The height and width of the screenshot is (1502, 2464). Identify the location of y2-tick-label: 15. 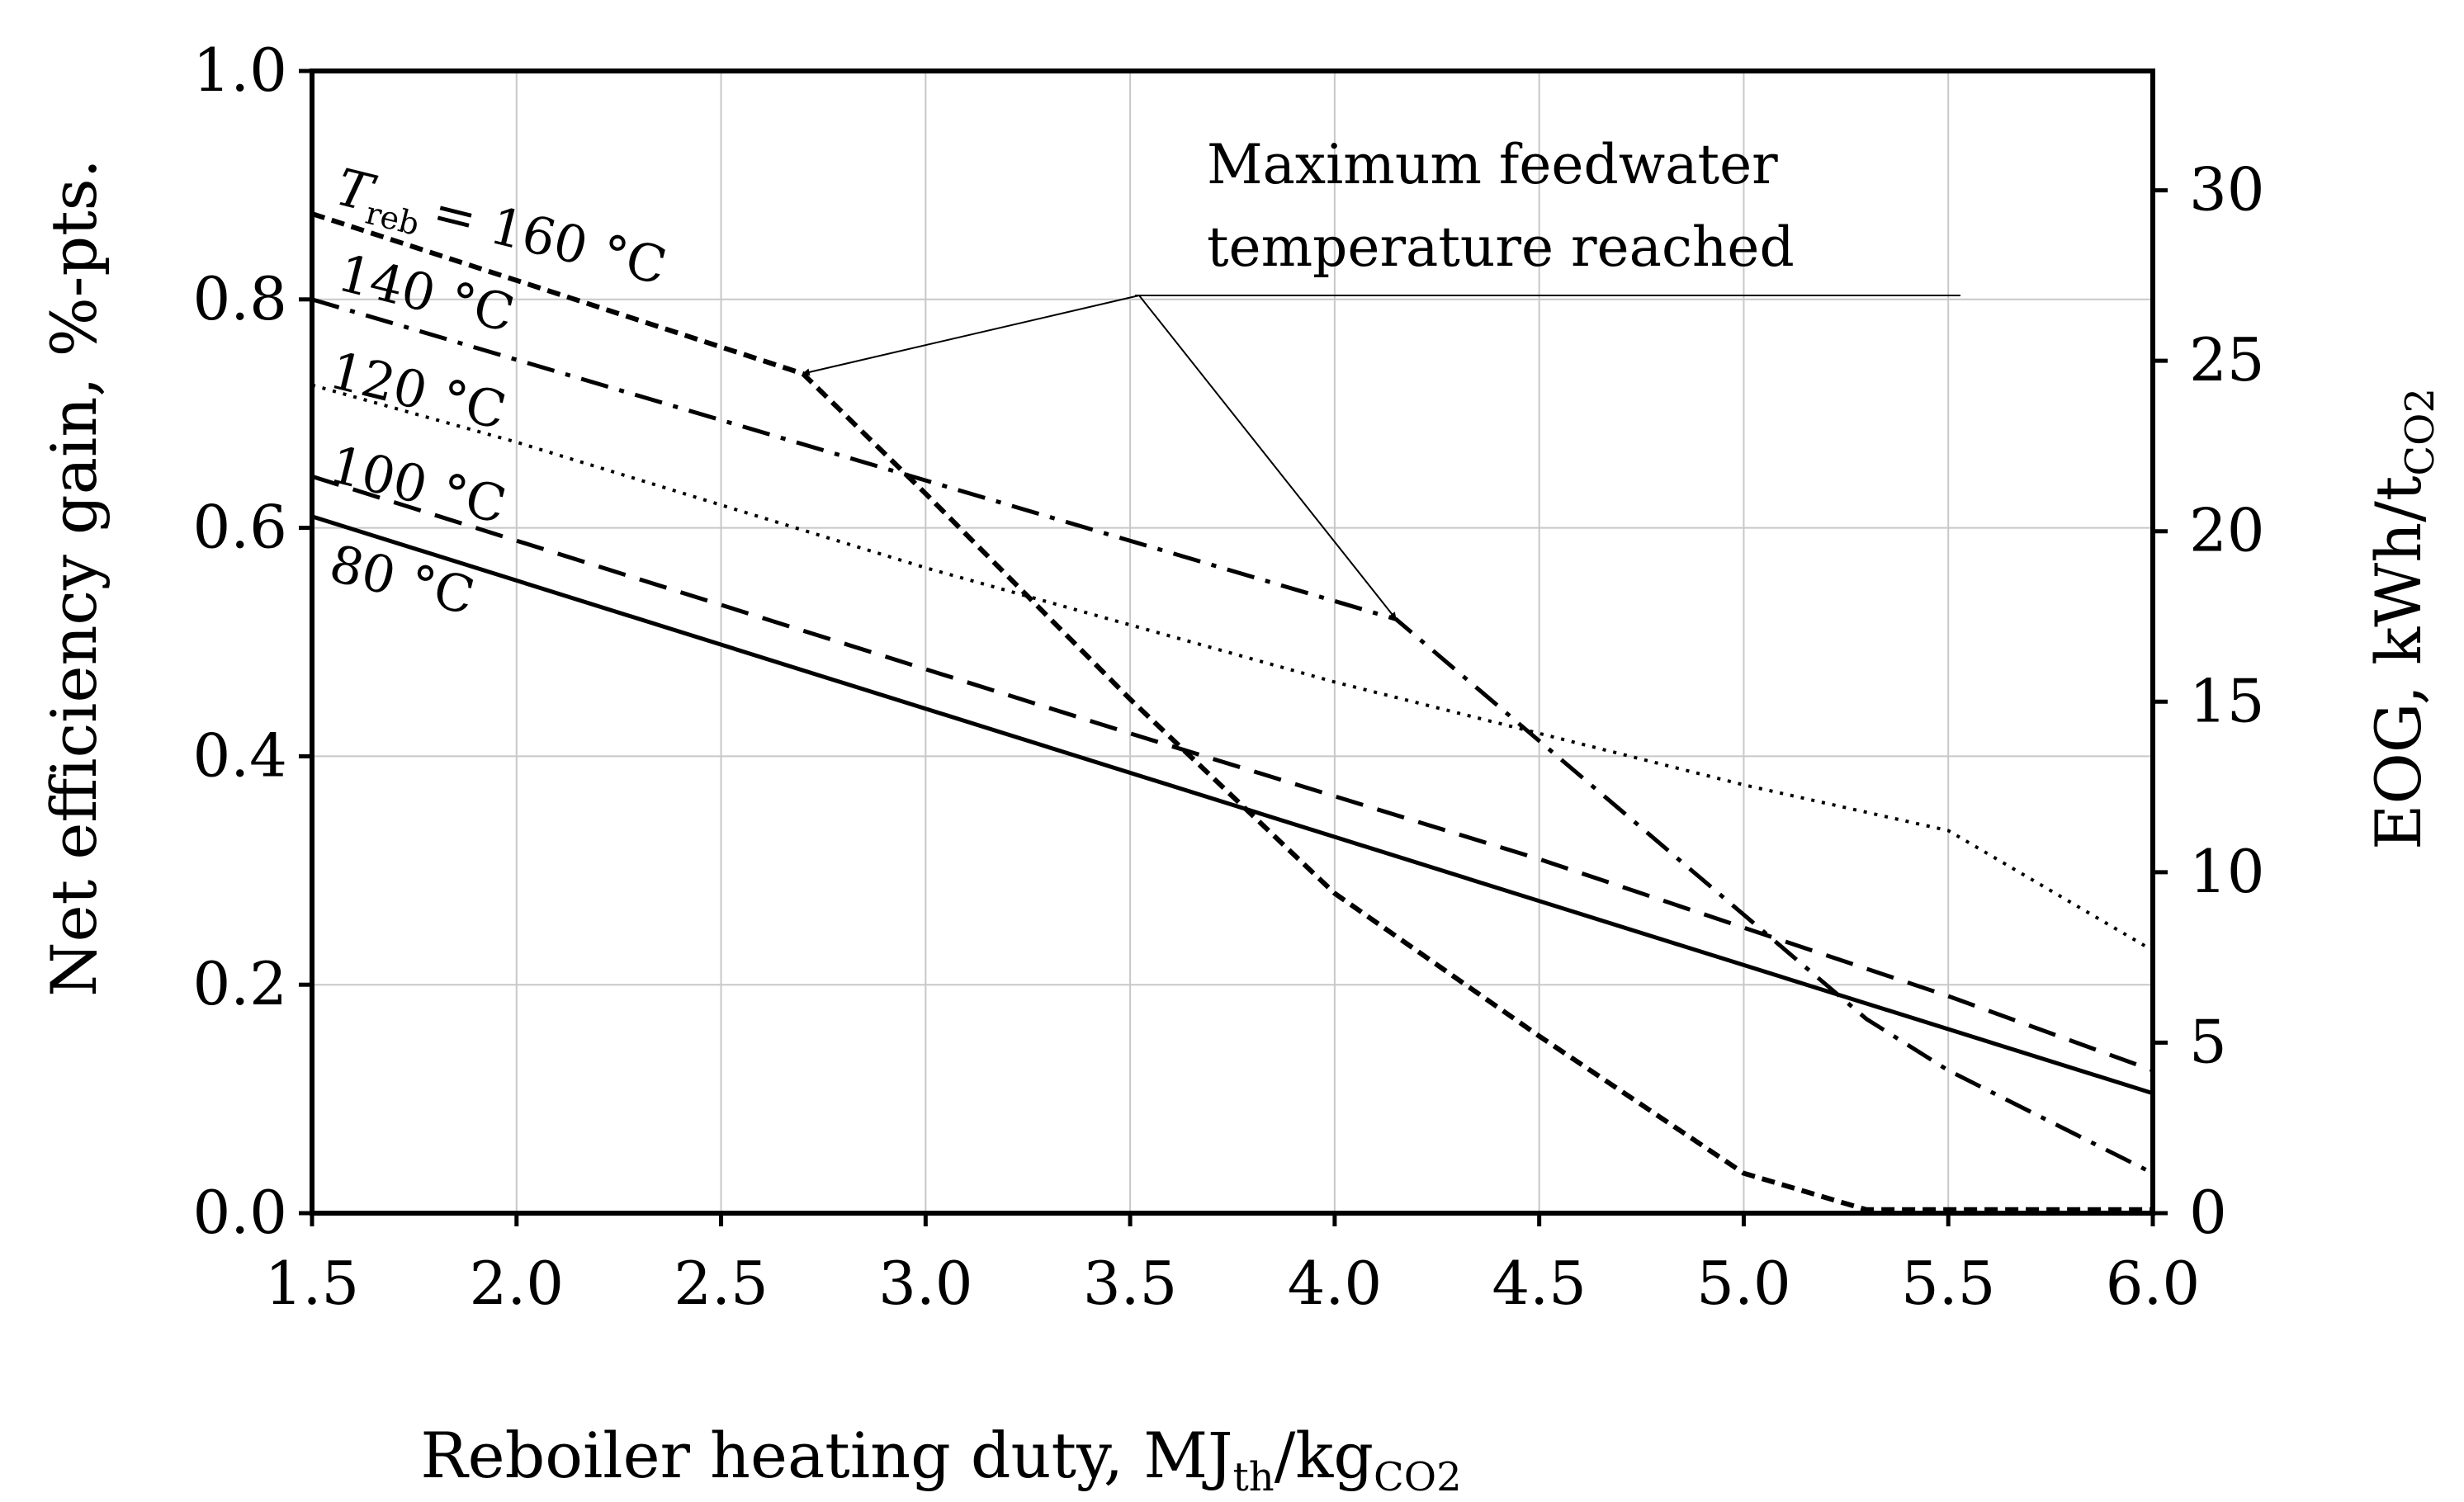
(2227, 700).